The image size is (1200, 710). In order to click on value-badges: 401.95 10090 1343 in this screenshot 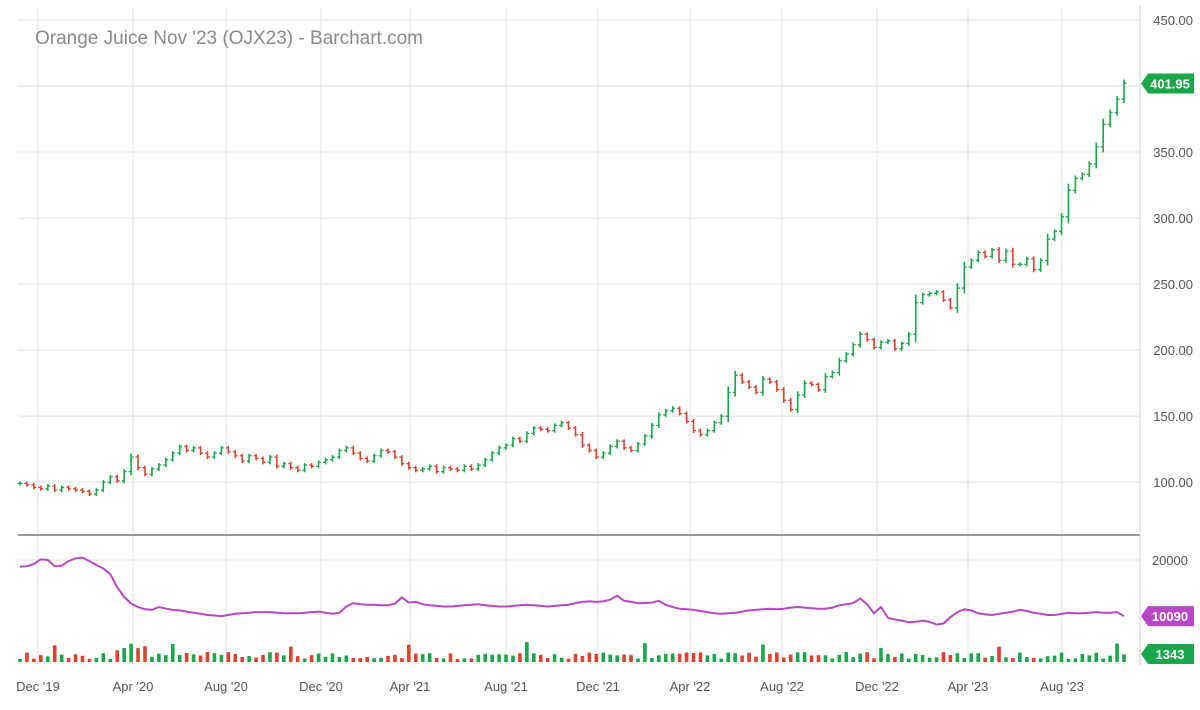, I will do `click(1167, 368)`.